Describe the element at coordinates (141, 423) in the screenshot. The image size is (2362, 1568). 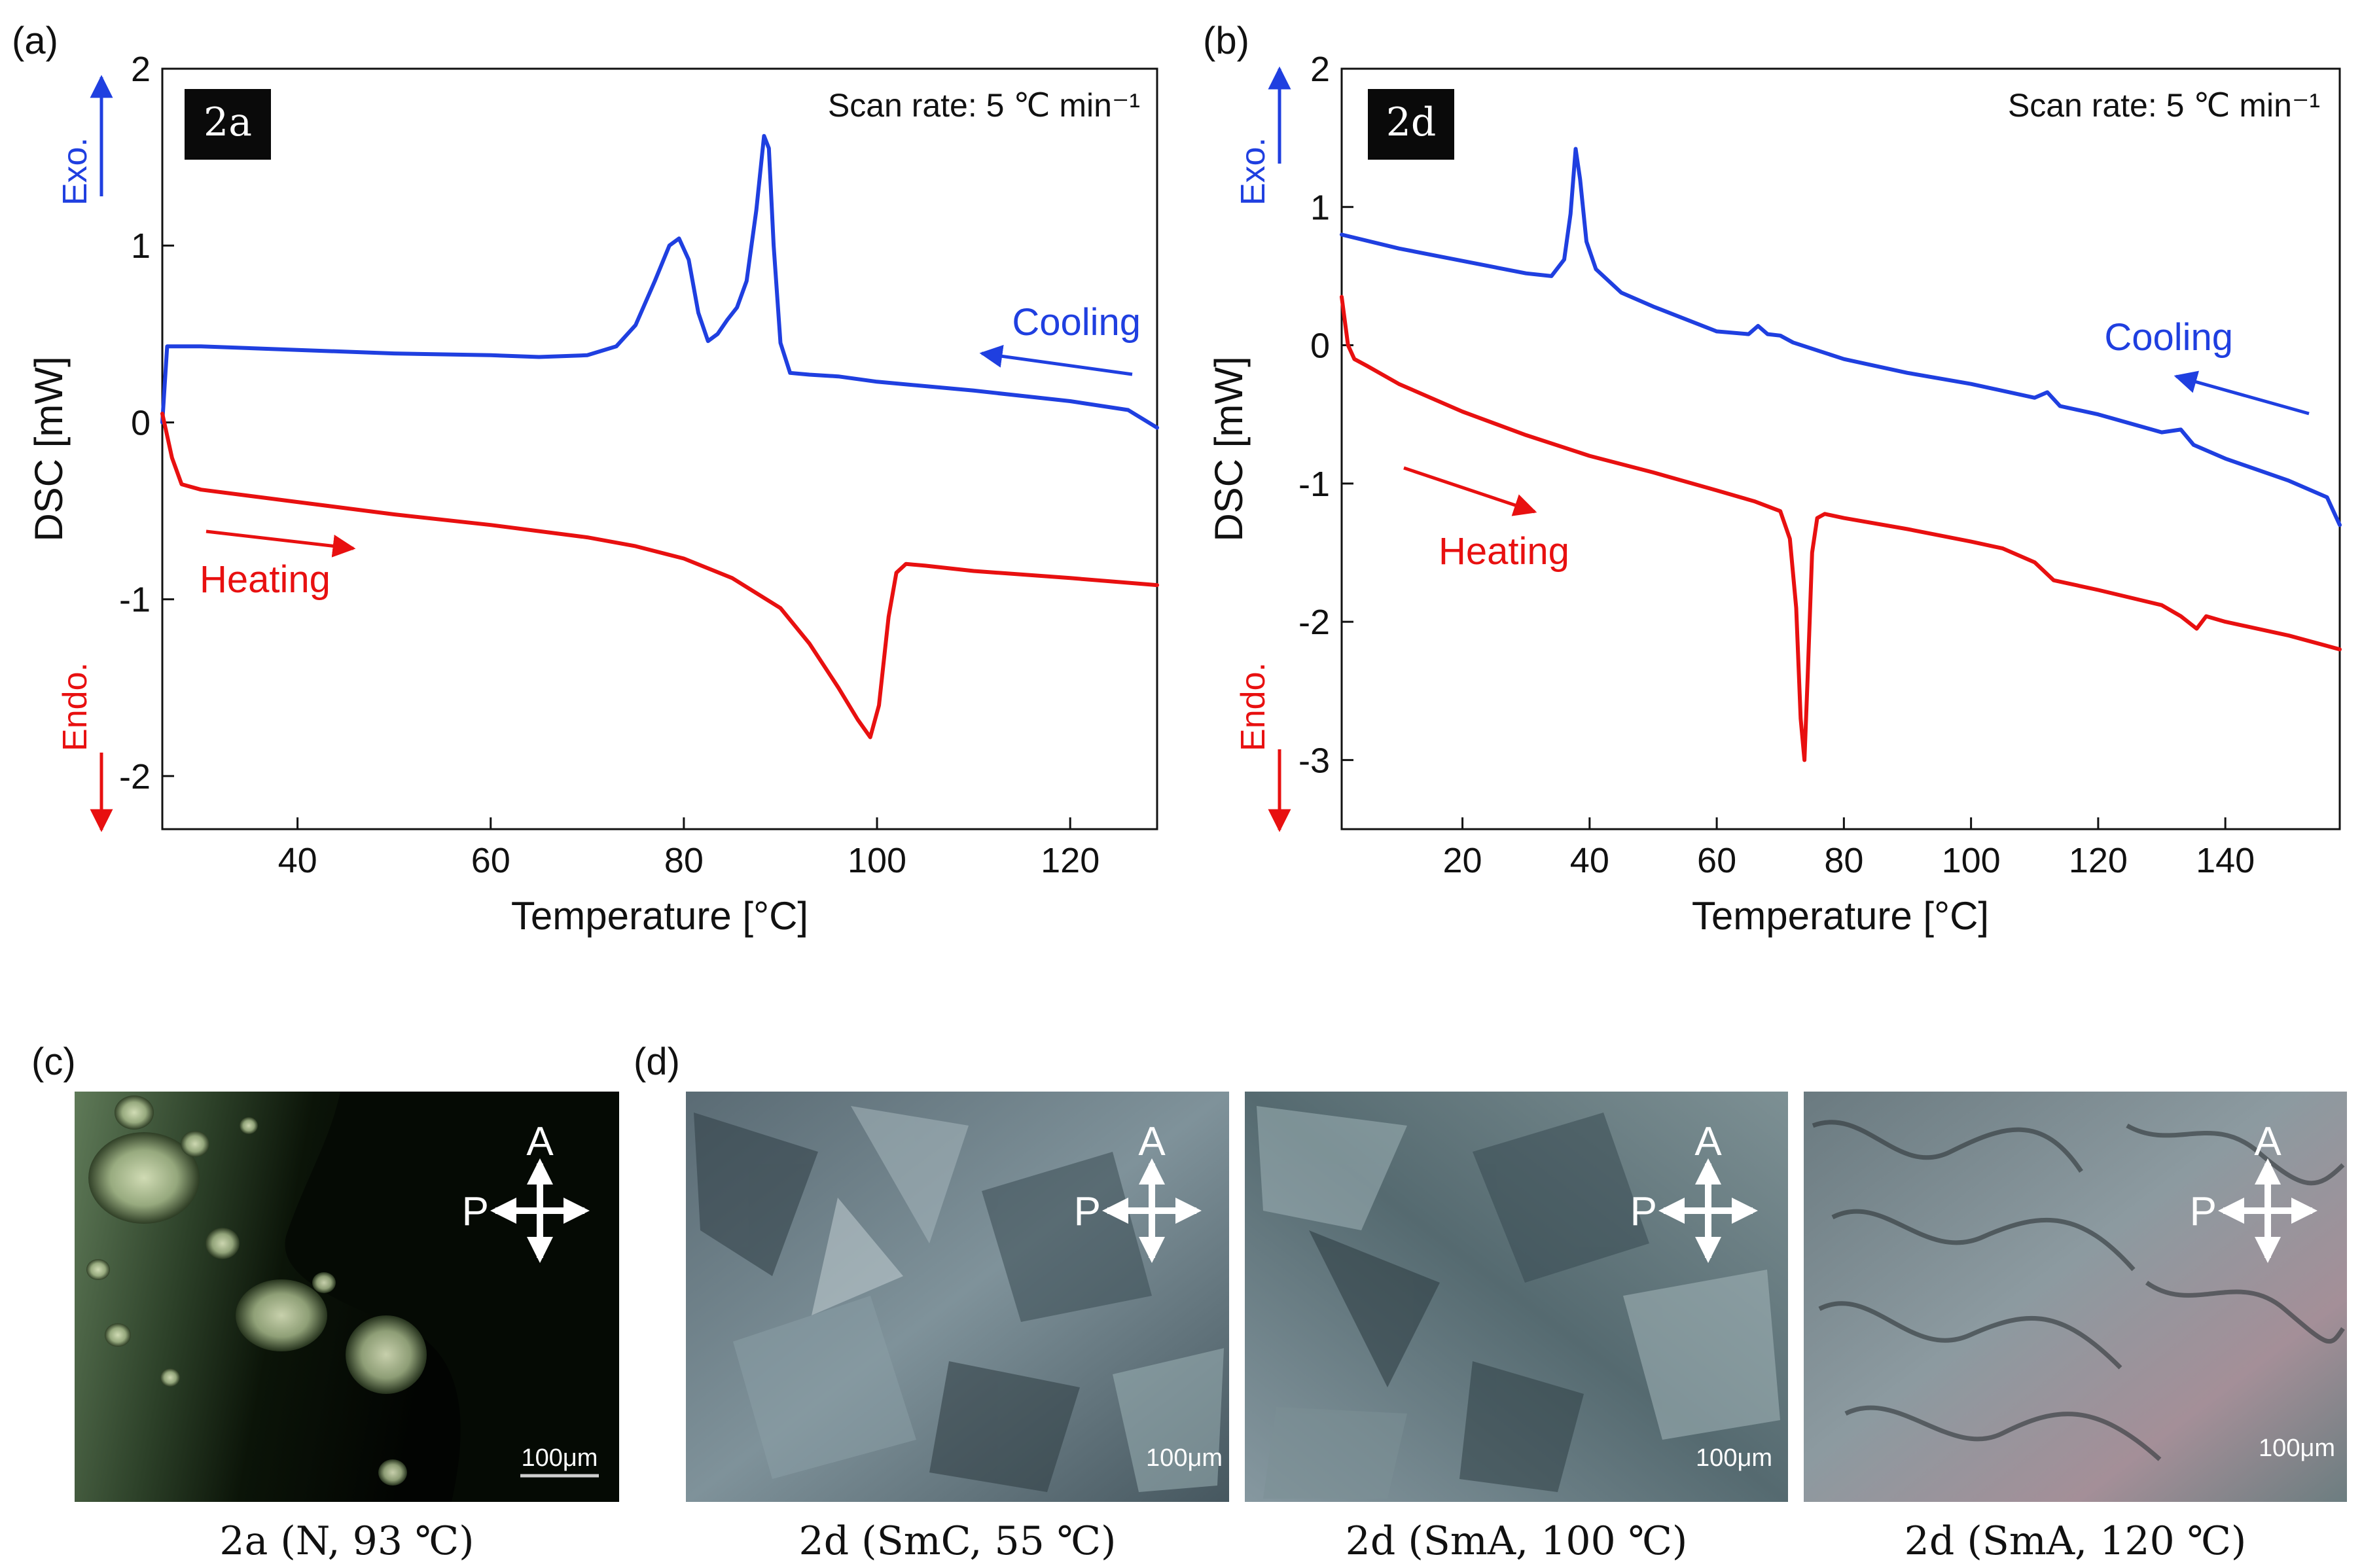
I see `panel-a-ytick-label: 0` at that location.